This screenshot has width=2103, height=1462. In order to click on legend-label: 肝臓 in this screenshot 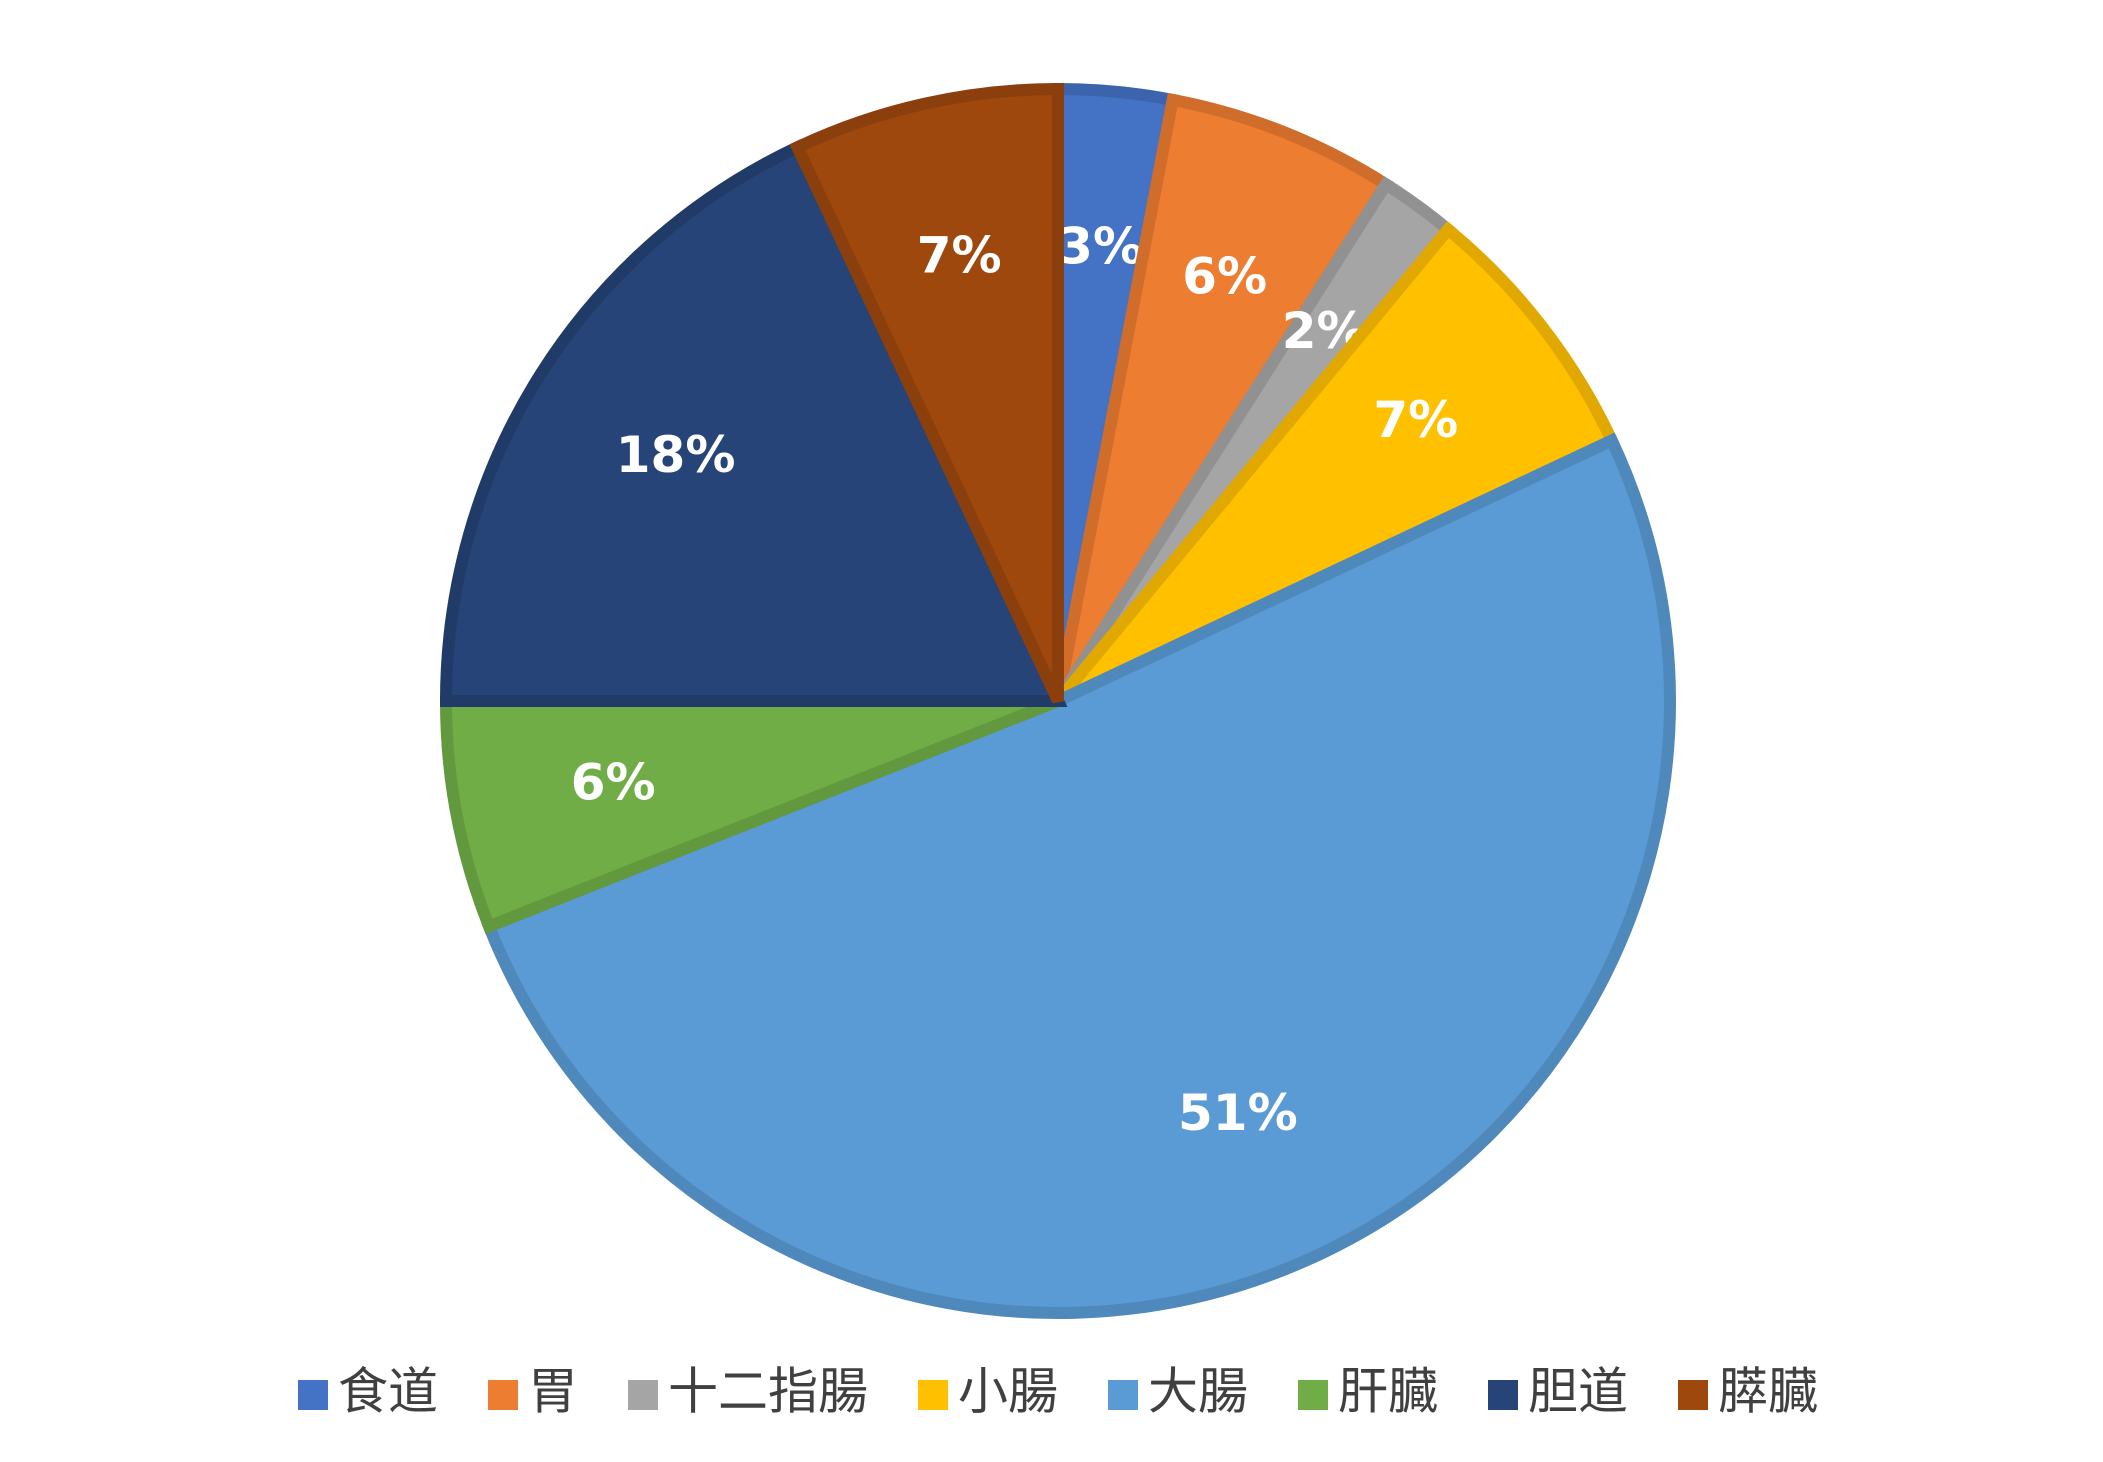, I will do `click(1388, 1392)`.